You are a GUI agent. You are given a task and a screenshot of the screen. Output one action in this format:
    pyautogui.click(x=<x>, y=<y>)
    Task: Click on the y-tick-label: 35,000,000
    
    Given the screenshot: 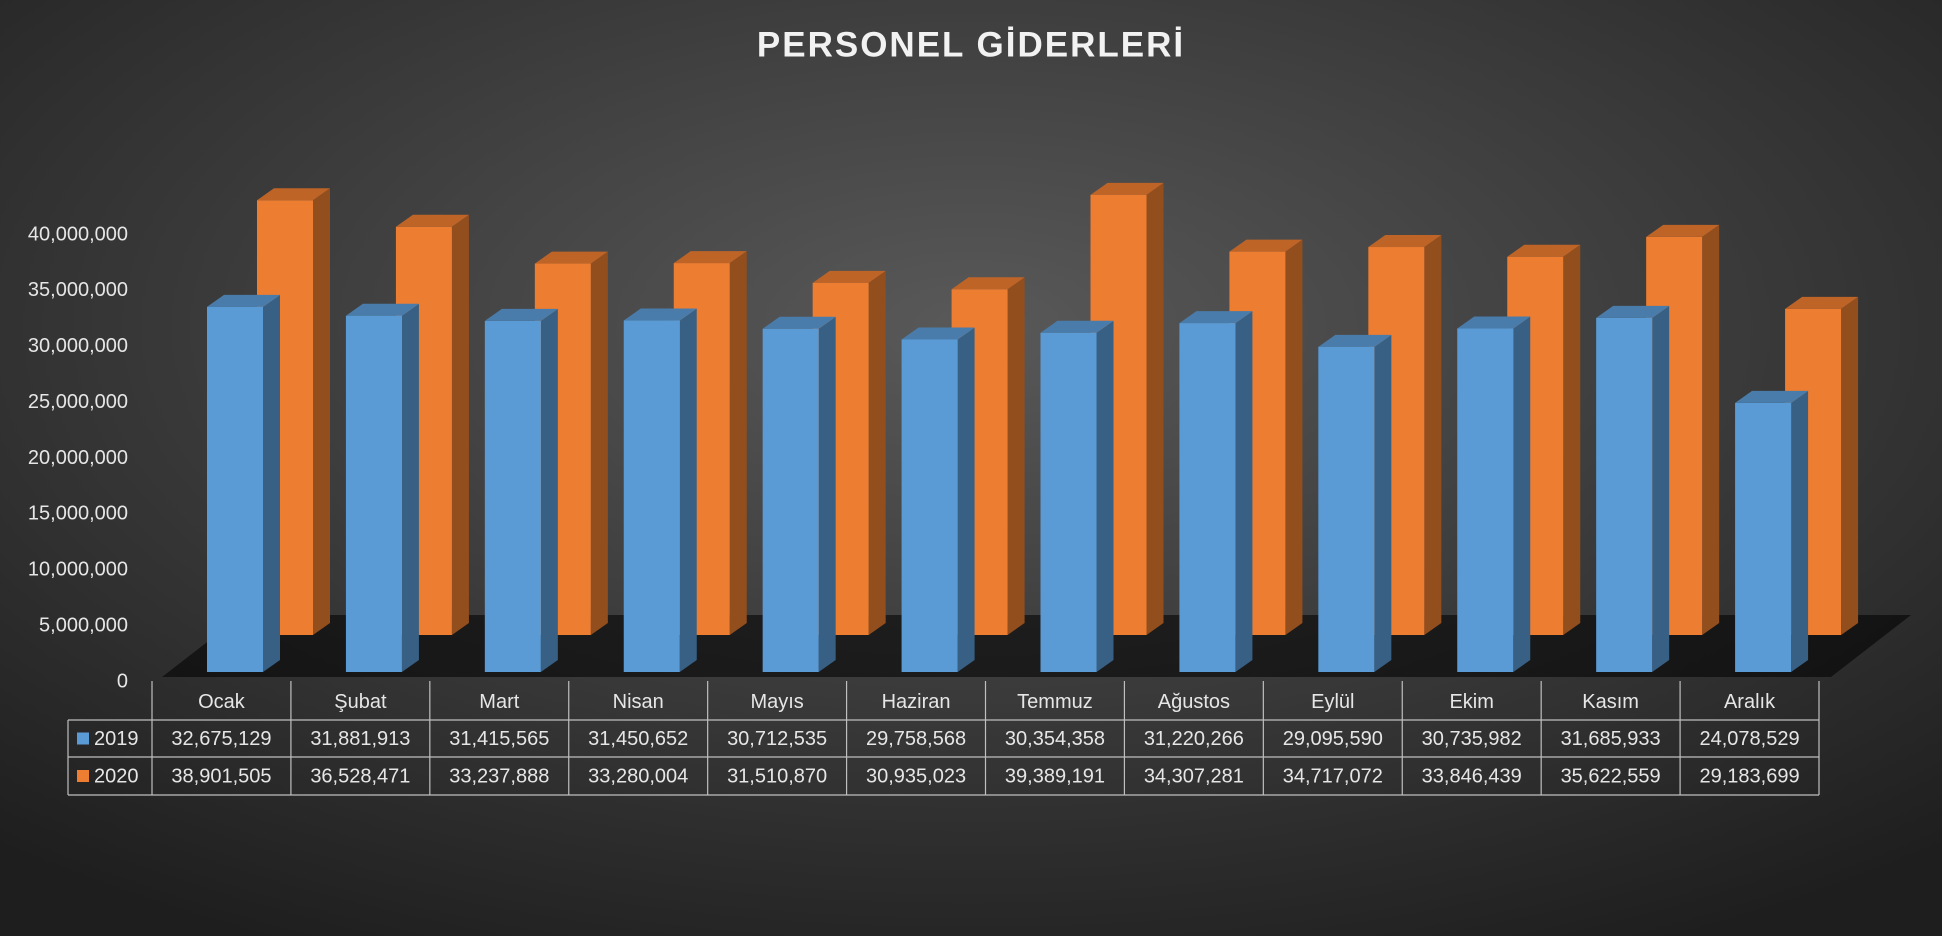 What is the action you would take?
    pyautogui.click(x=78, y=290)
    